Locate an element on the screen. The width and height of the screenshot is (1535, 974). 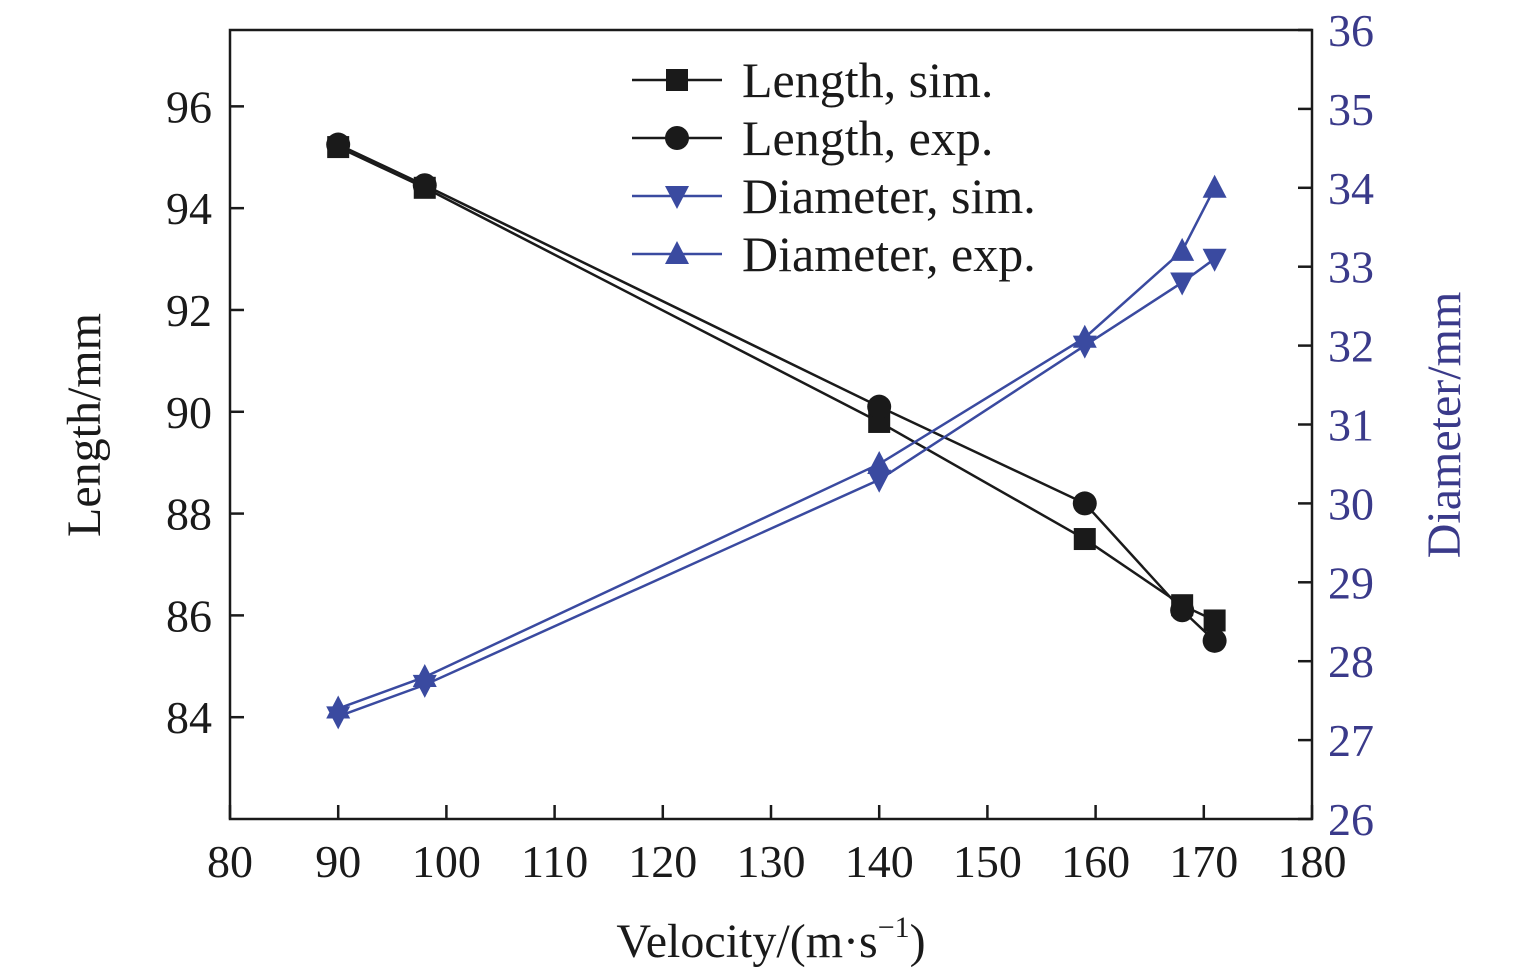
x-tick-label: 170 is located at coordinates (1203, 861).